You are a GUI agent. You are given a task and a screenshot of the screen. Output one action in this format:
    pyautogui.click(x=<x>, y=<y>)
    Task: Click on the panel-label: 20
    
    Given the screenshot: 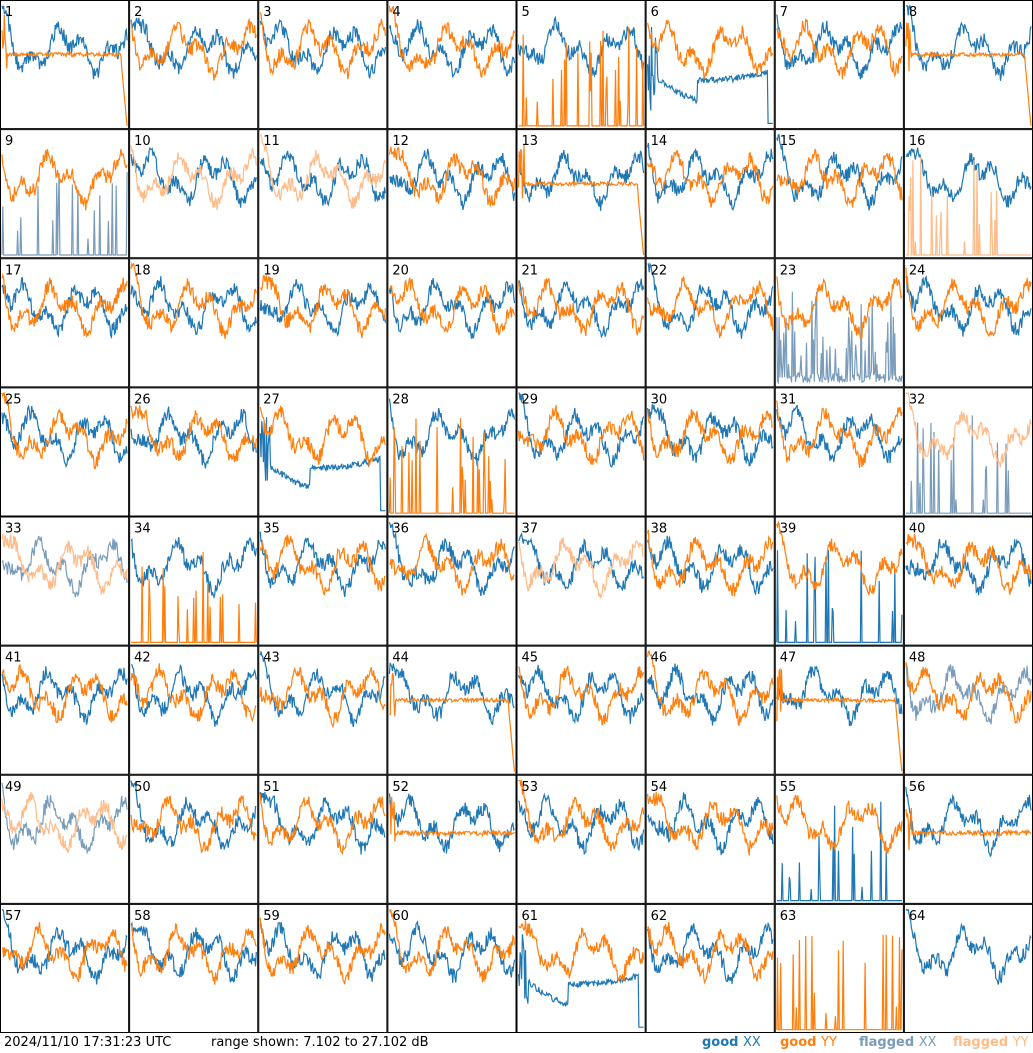 What is the action you would take?
    pyautogui.click(x=400, y=270)
    